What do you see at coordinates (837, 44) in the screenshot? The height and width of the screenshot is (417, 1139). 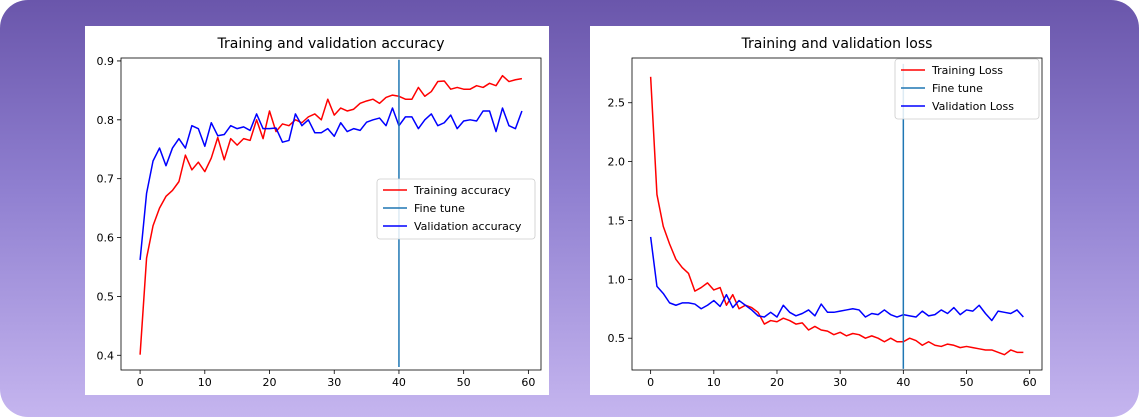 I see `chart-title: Training and validation loss` at bounding box center [837, 44].